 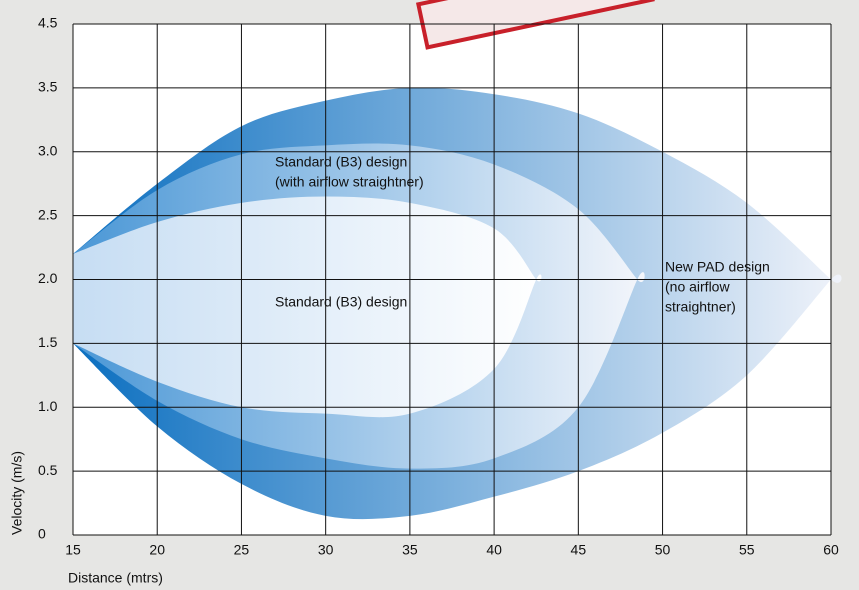 I want to click on x-tick-label: 30, so click(x=326, y=550).